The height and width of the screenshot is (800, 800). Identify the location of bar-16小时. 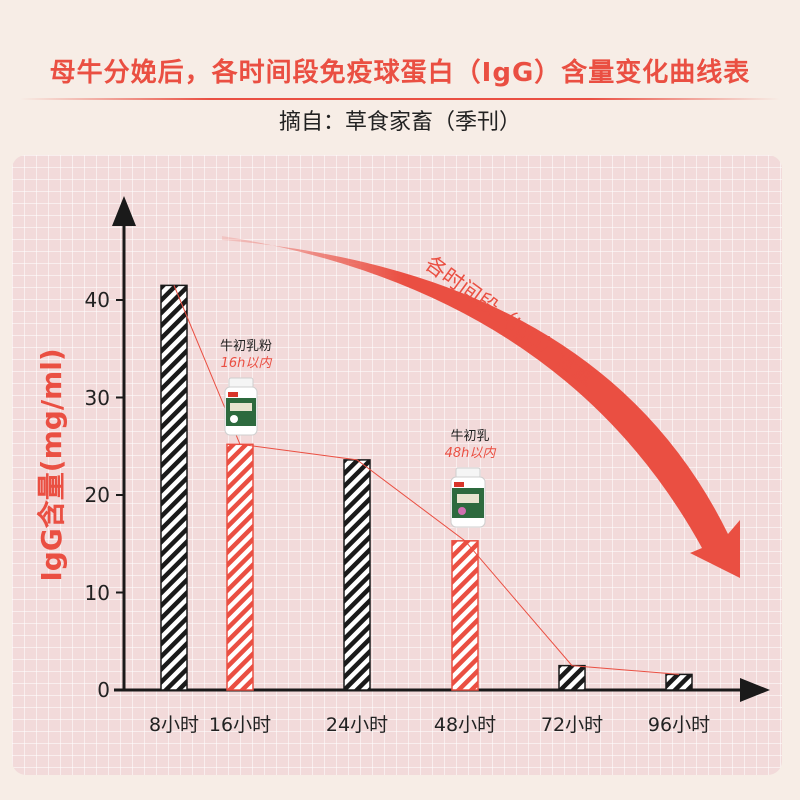
(240, 567).